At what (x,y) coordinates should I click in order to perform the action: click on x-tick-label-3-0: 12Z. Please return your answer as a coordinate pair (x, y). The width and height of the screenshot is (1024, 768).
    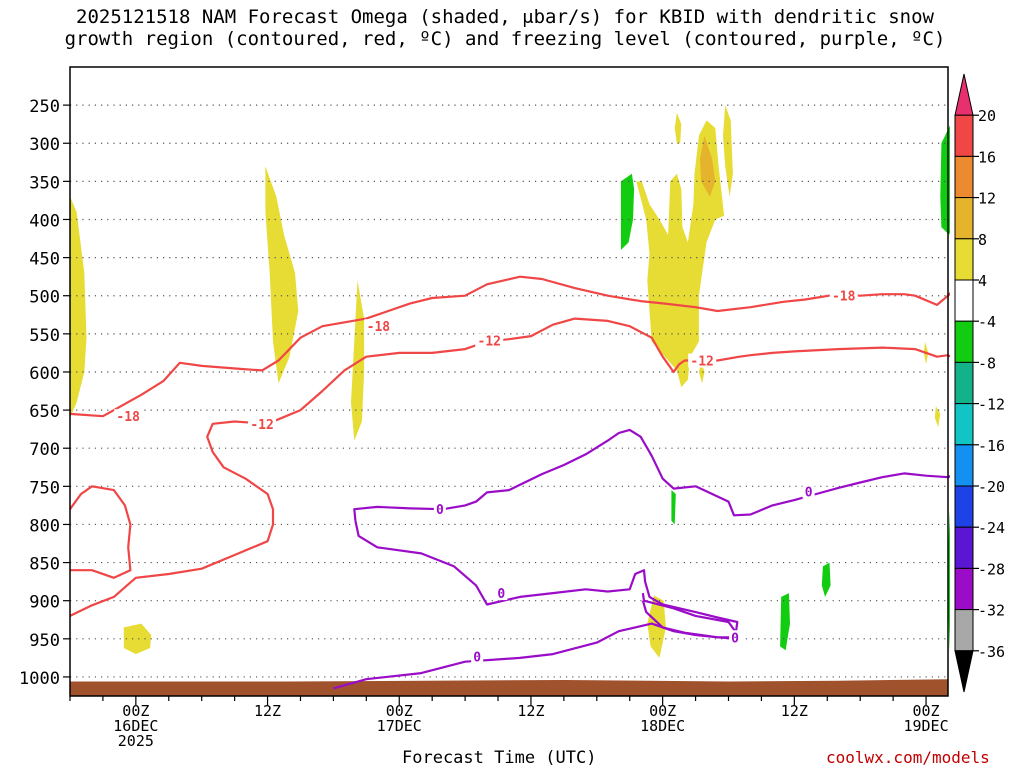
    Looking at the image, I should click on (530, 711).